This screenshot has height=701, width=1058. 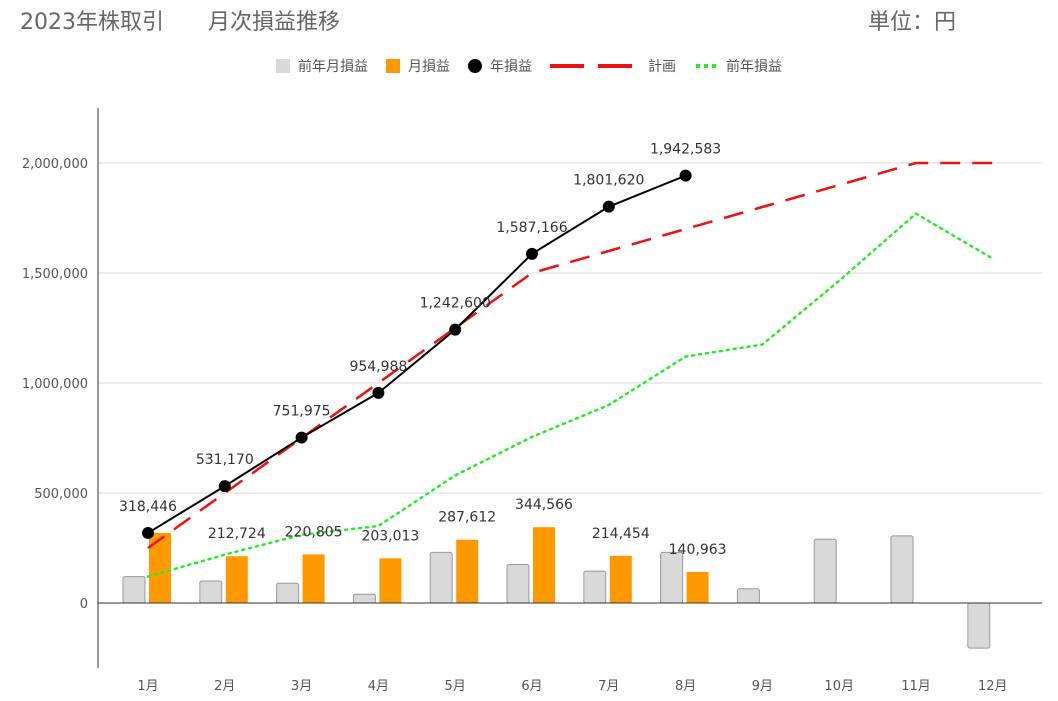 I want to click on data-label-year: 751,975, so click(x=302, y=412).